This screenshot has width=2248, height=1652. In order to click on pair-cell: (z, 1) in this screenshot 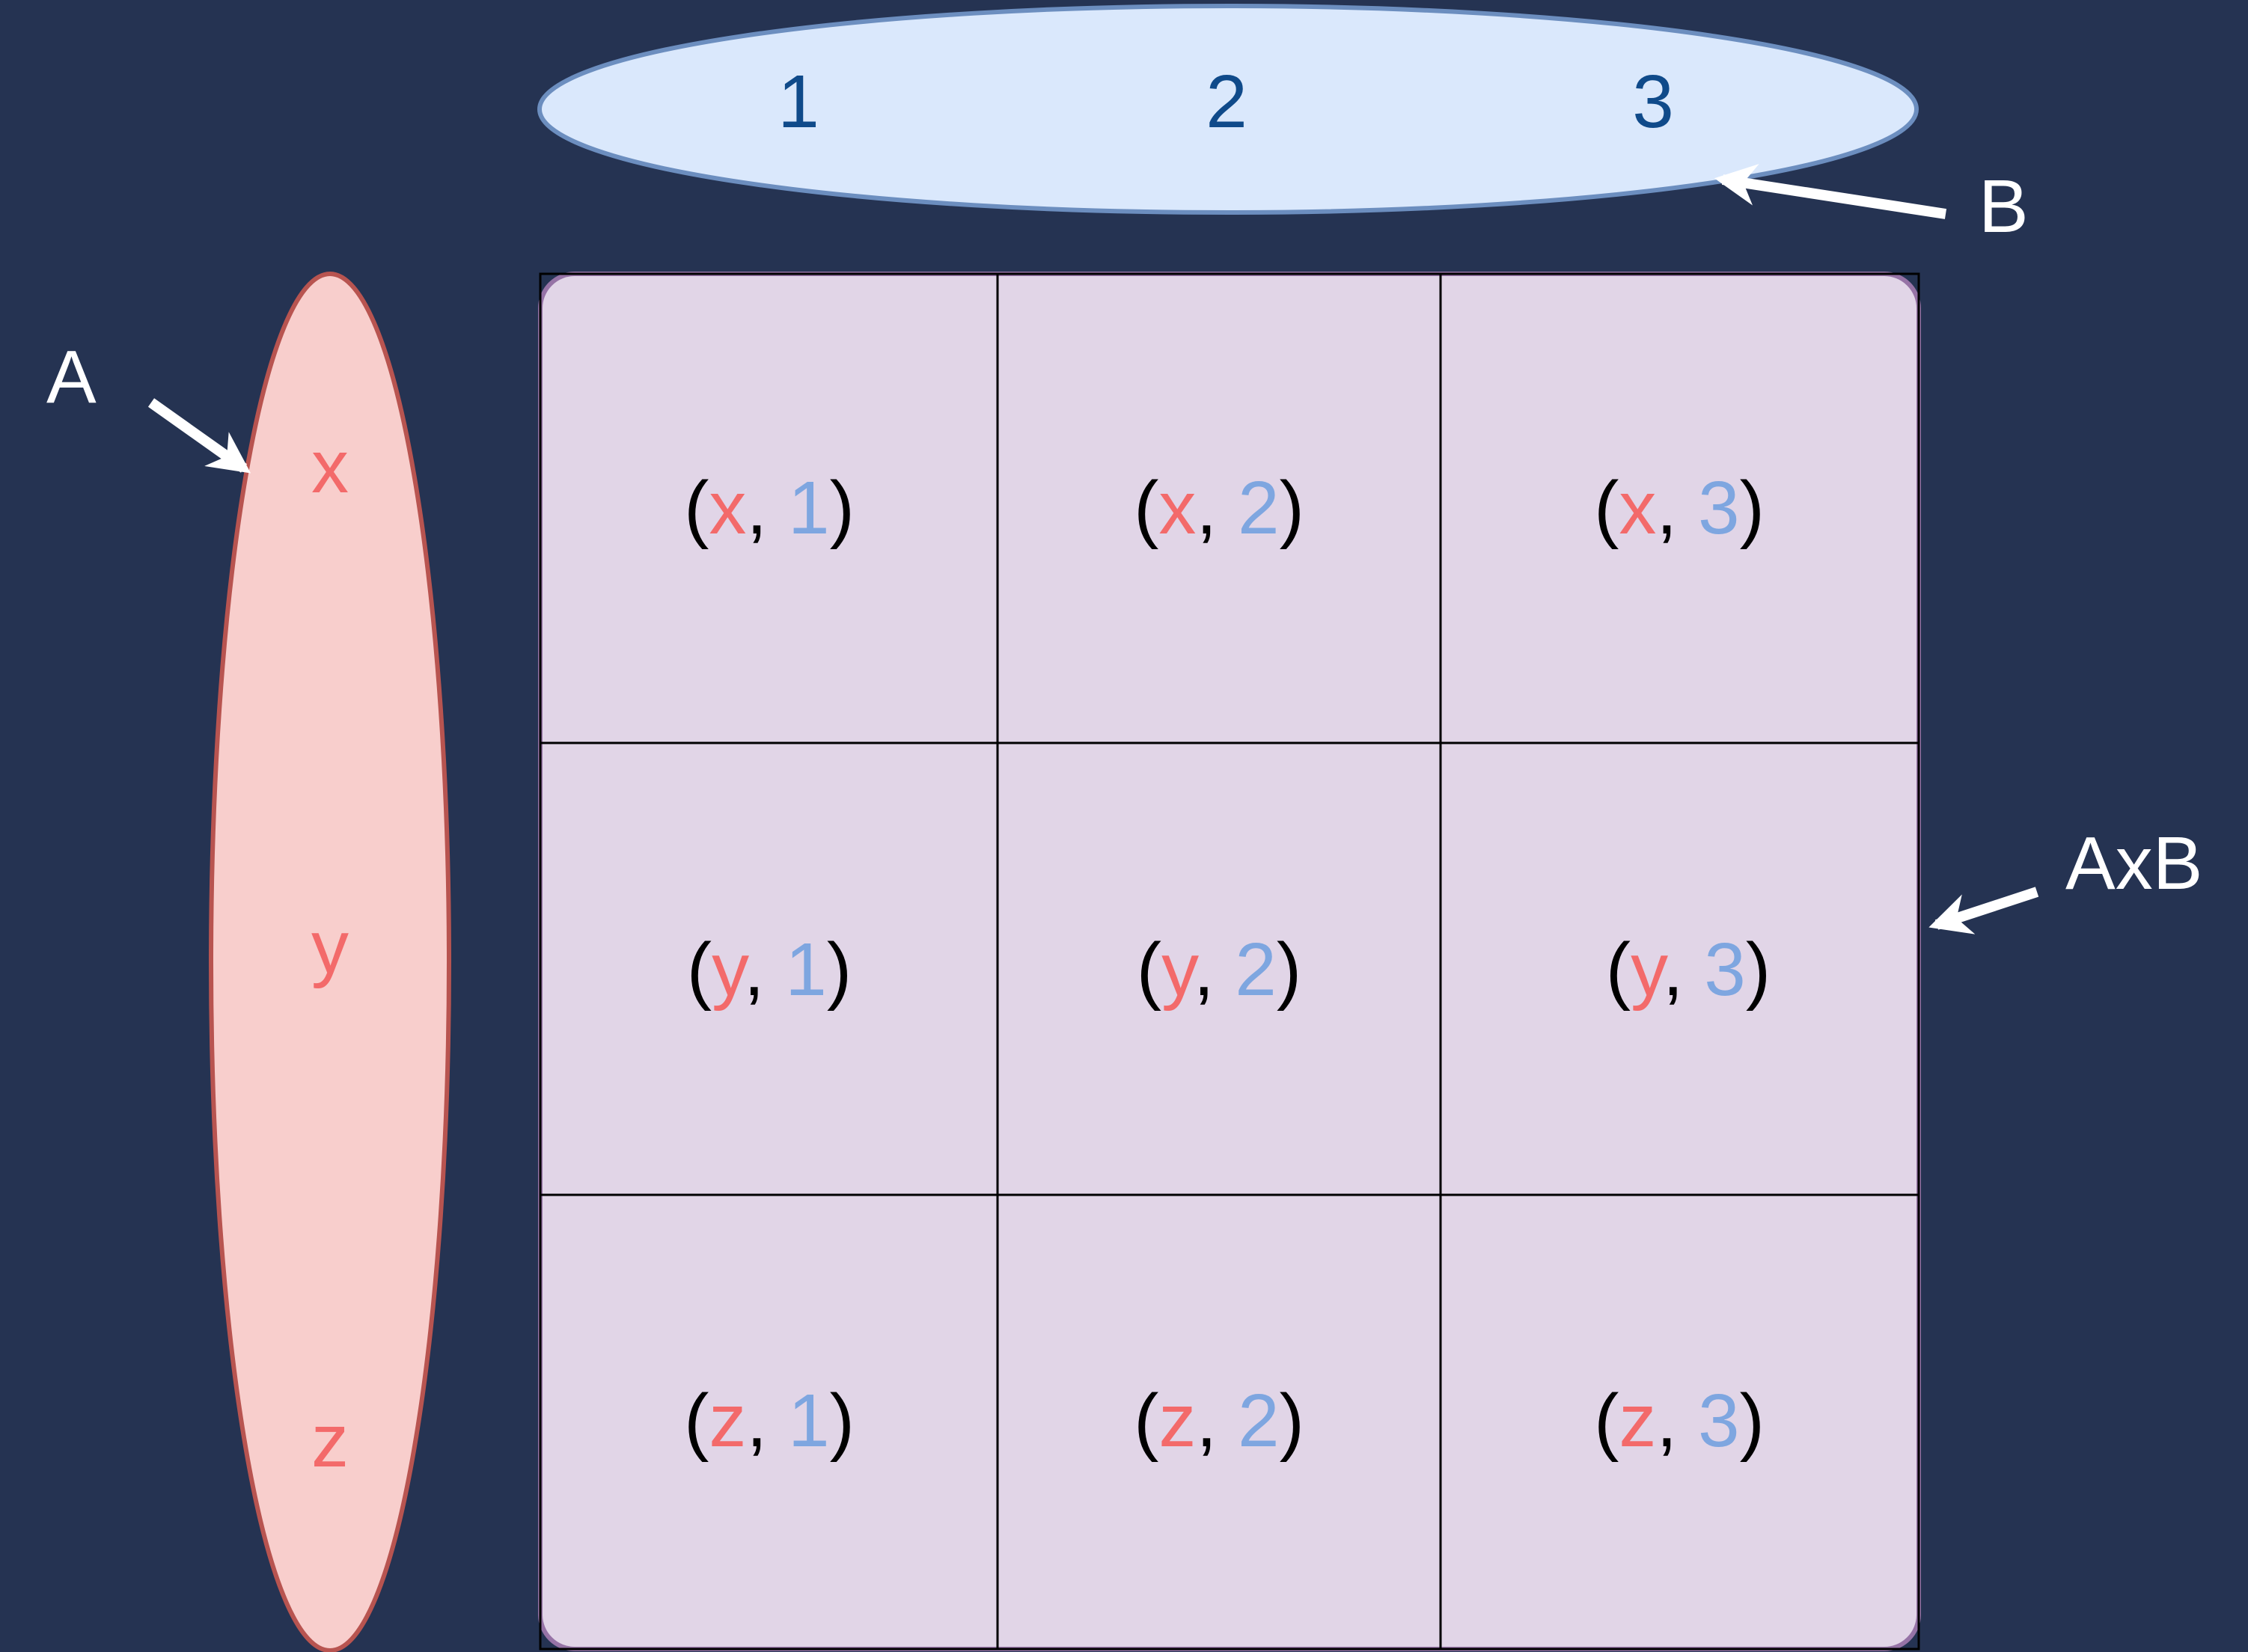, I will do `click(769, 1421)`.